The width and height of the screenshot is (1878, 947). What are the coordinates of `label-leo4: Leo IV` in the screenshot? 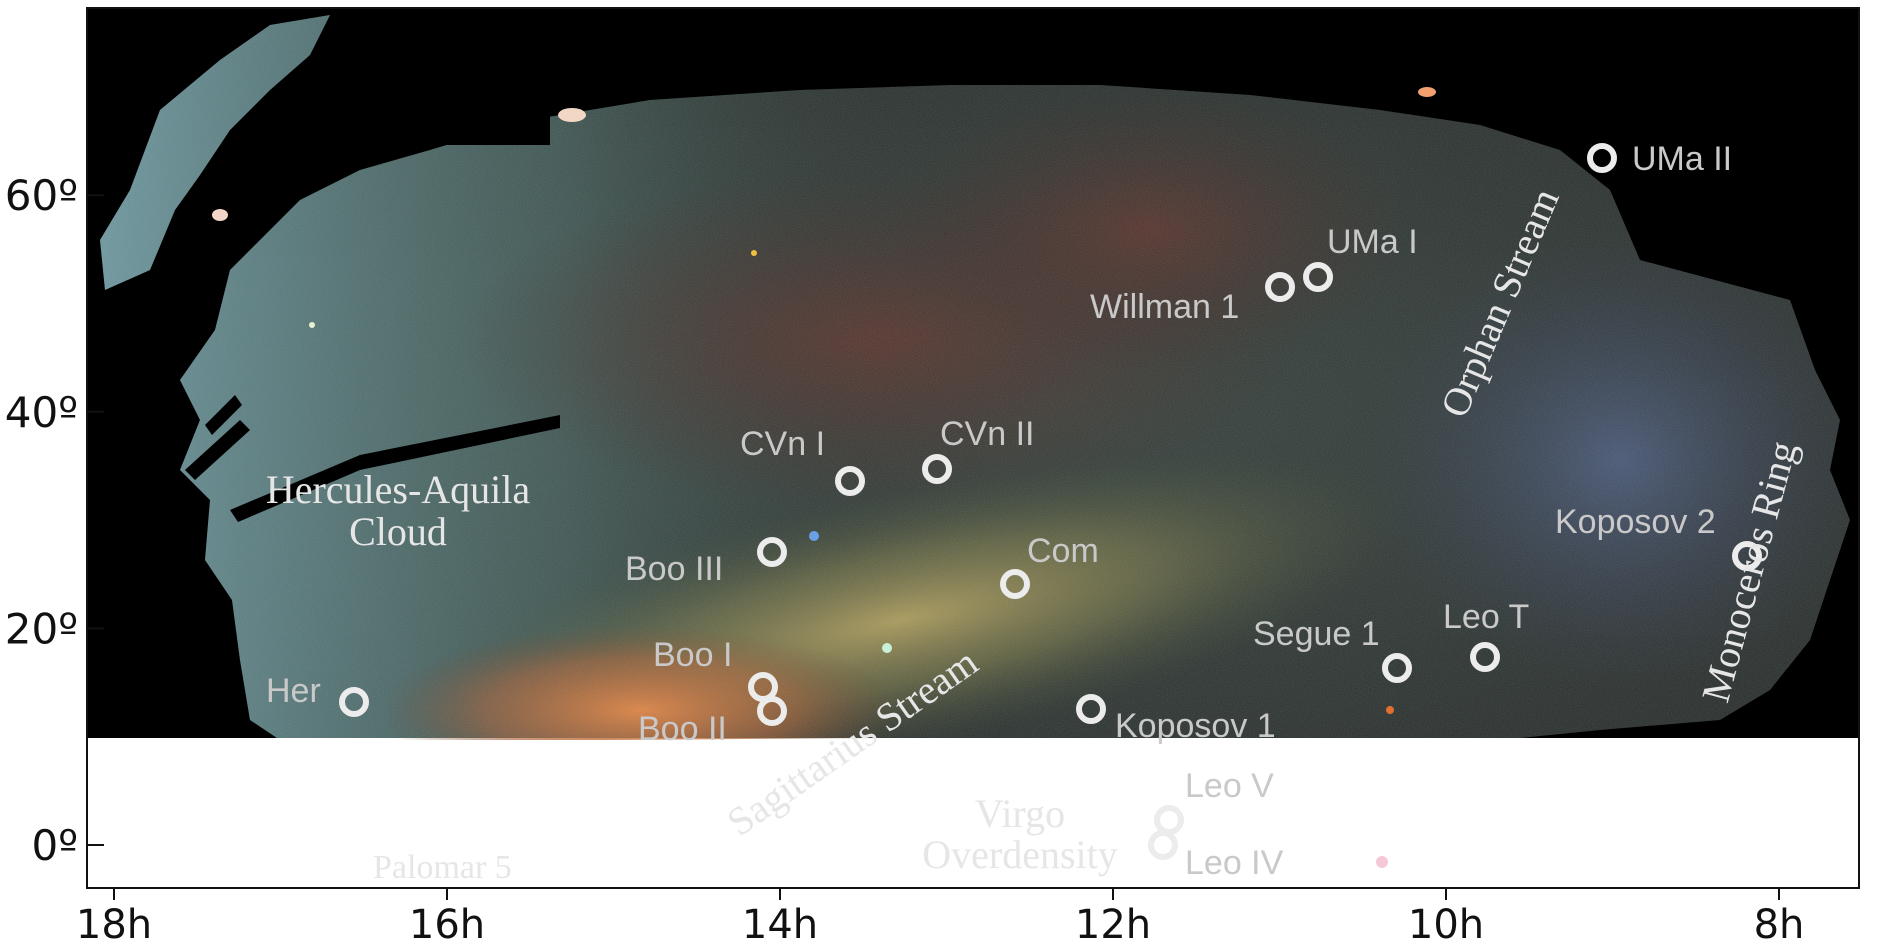 It's located at (1234, 863).